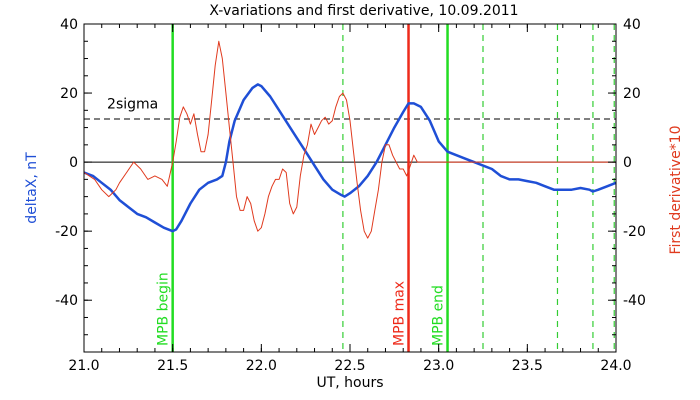 Image resolution: width=700 pixels, height=400 pixels. Describe the element at coordinates (132, 105) in the screenshot. I see `two-sigma-label: 2sigma` at that location.